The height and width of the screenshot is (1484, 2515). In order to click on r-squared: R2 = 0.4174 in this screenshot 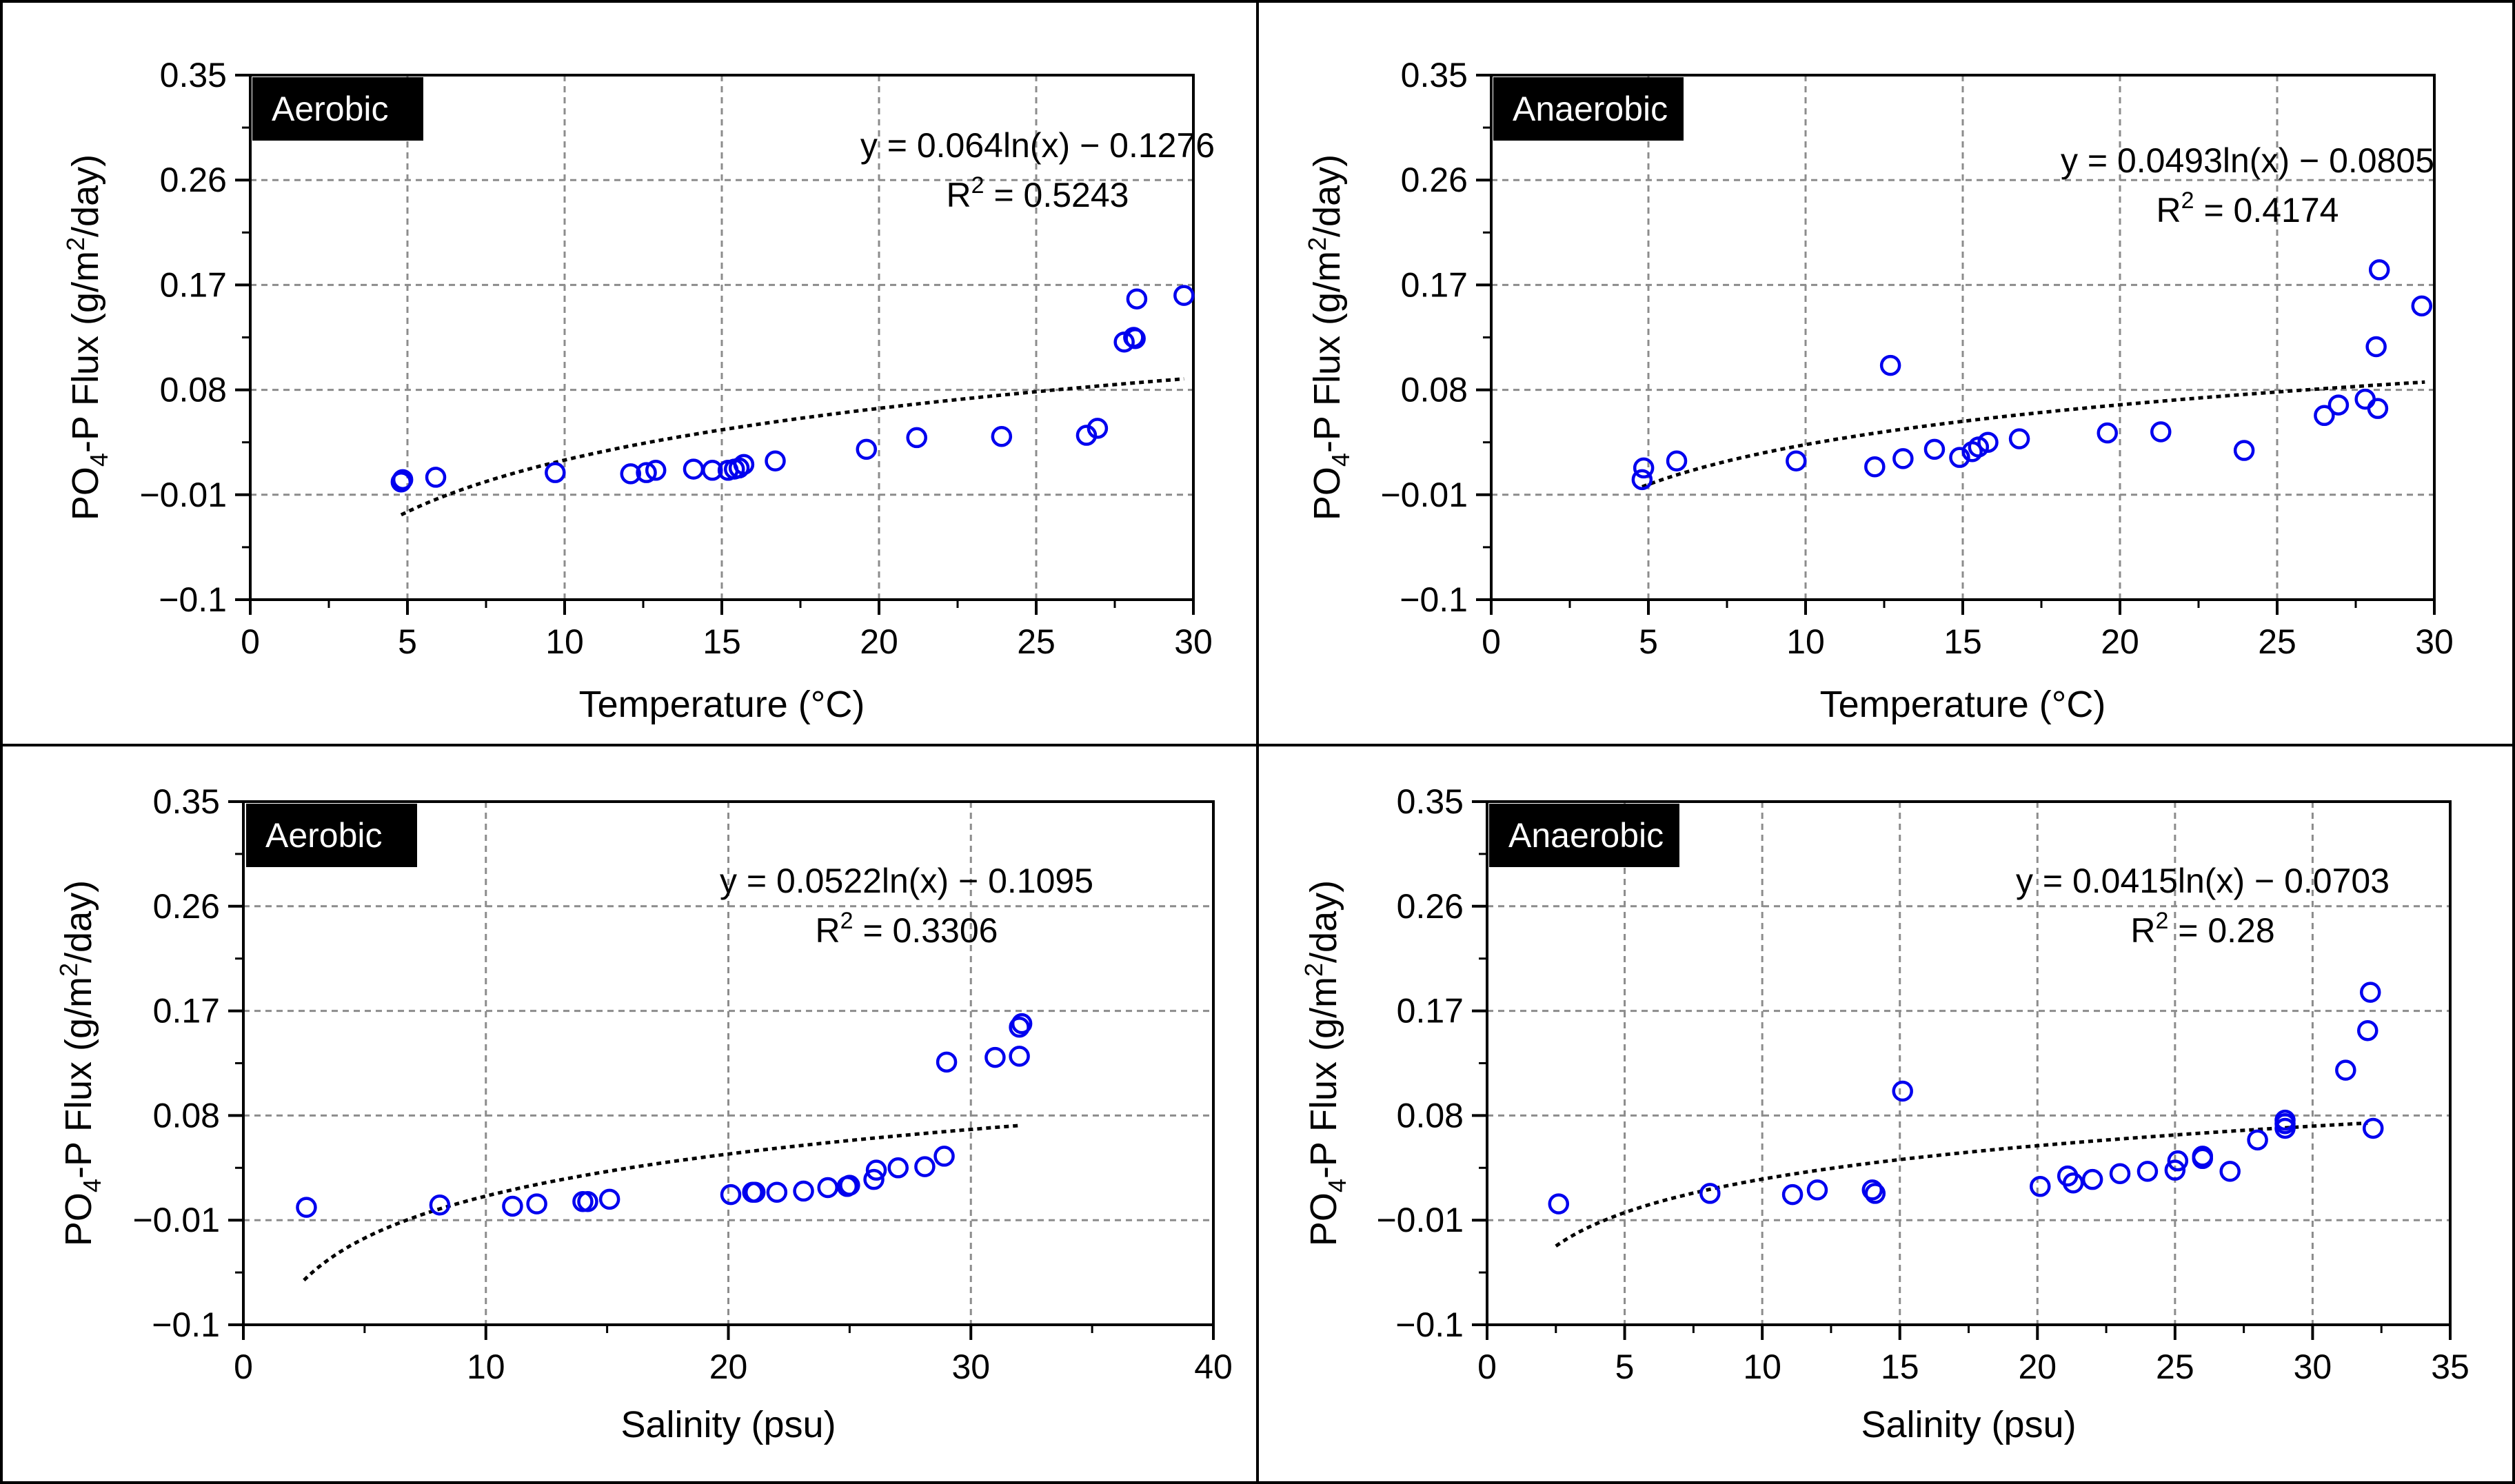, I will do `click(2248, 208)`.